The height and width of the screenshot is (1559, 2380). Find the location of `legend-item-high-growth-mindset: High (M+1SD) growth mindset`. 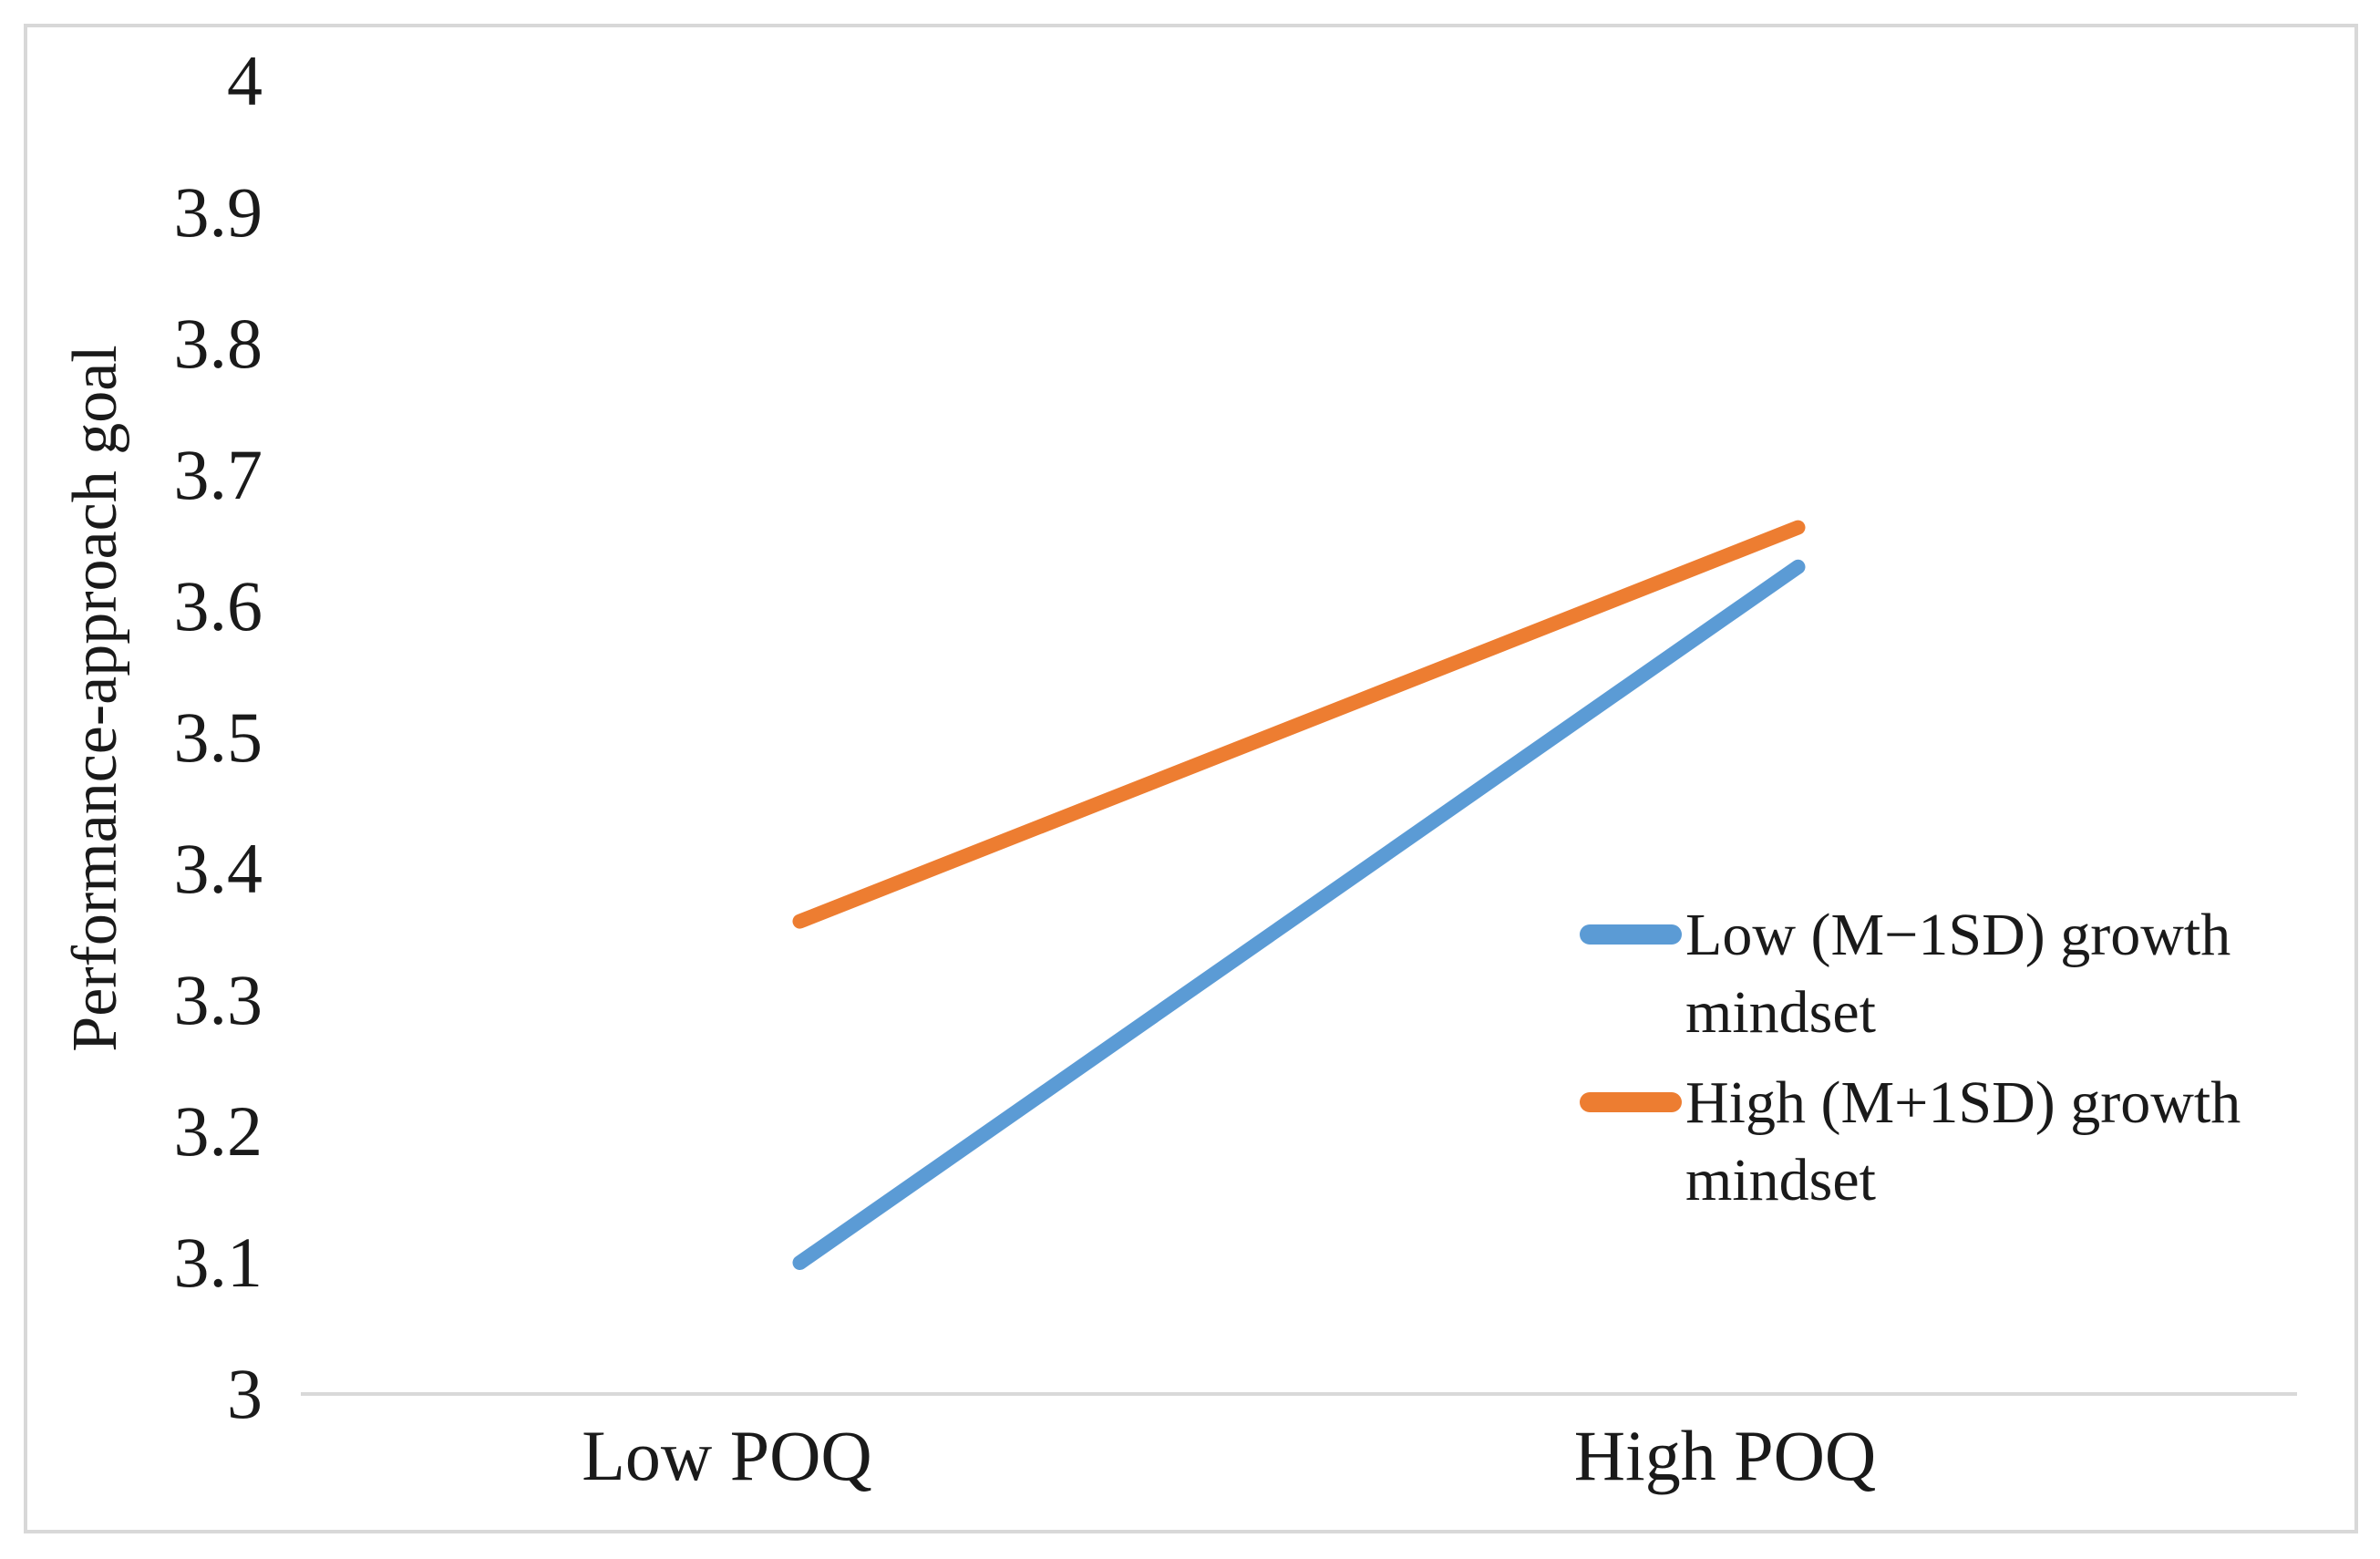

legend-item-high-growth-mindset: High (M+1SD) growth mindset is located at coordinates (1934, 1141).